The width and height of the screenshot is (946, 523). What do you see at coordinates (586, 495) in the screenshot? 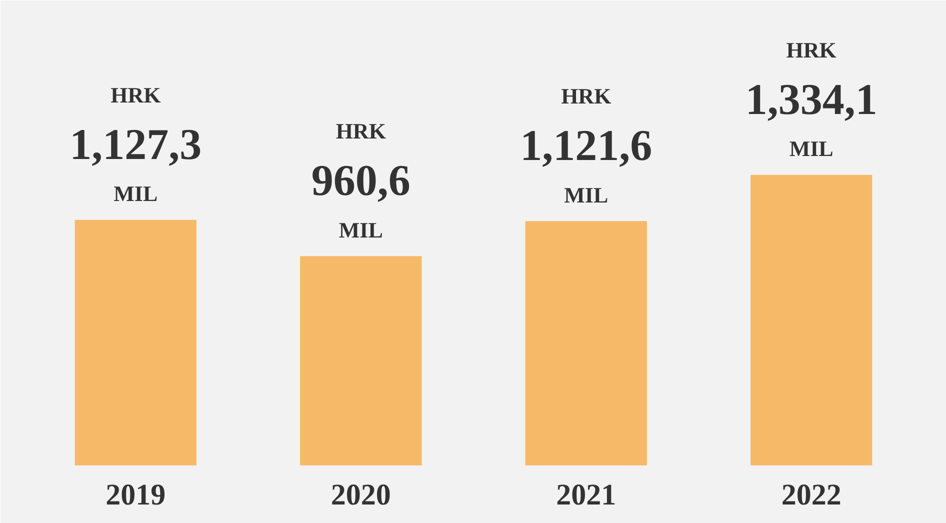
I see `x-tick-label: 2021` at bounding box center [586, 495].